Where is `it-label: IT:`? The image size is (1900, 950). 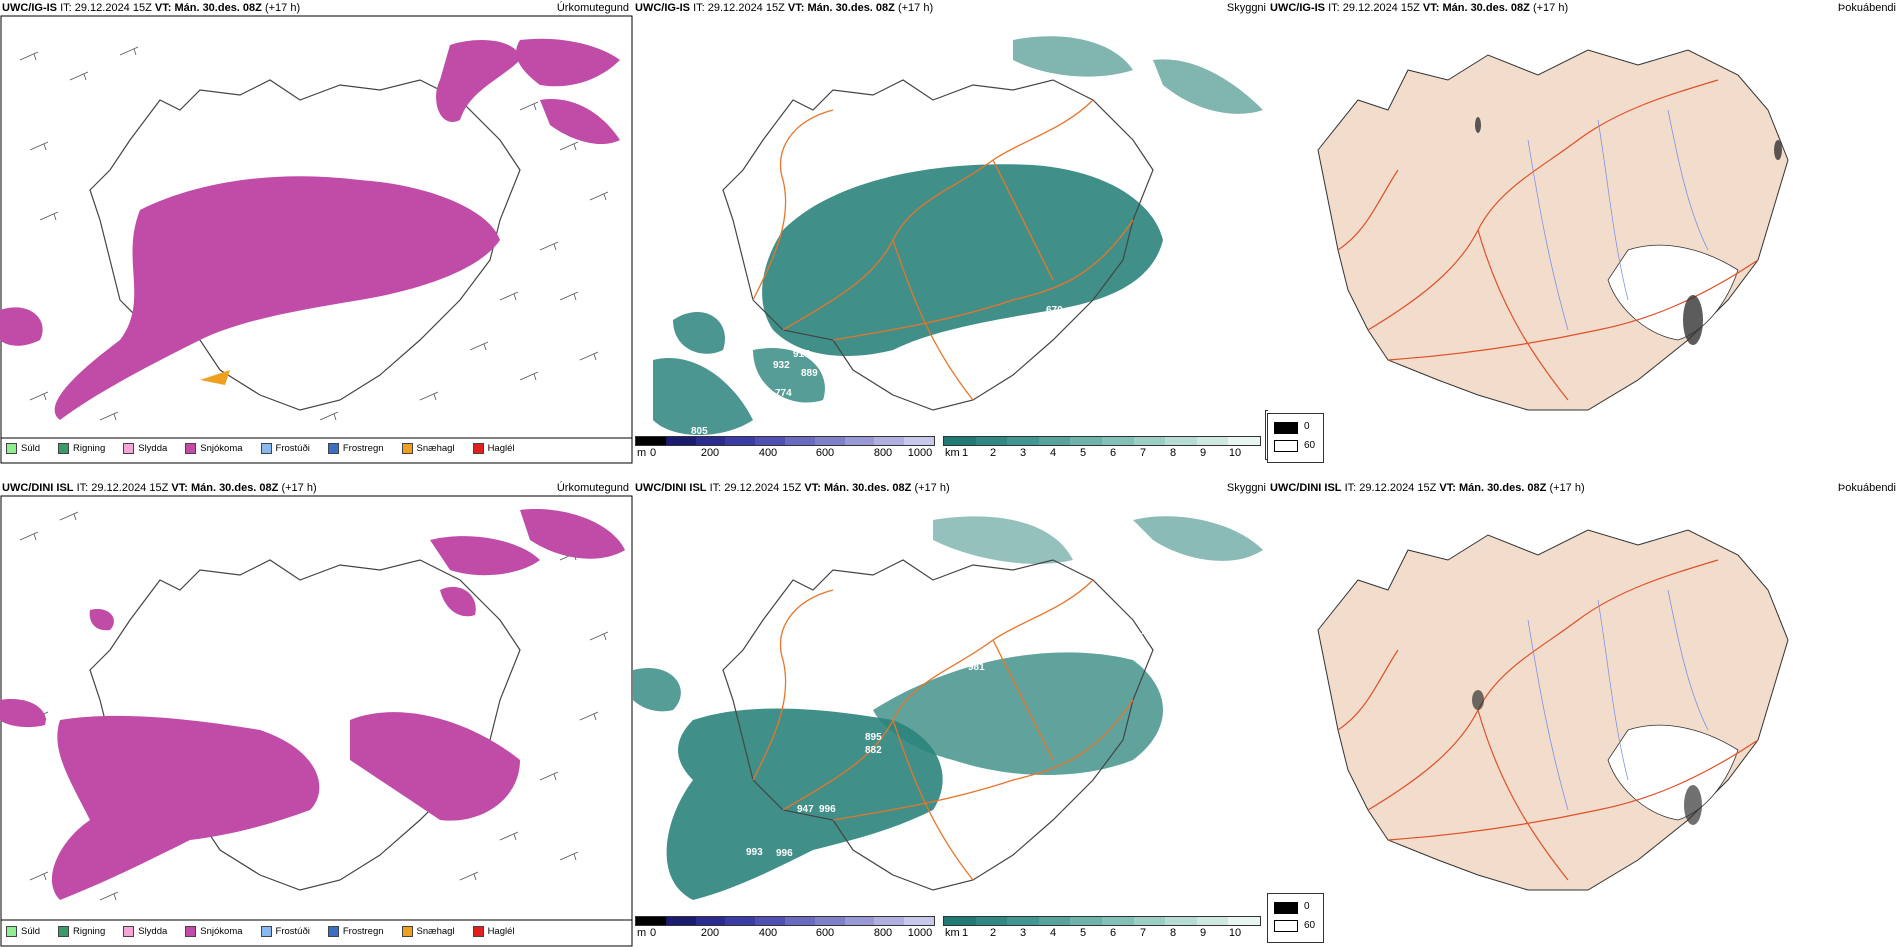 it-label: IT: is located at coordinates (66, 8).